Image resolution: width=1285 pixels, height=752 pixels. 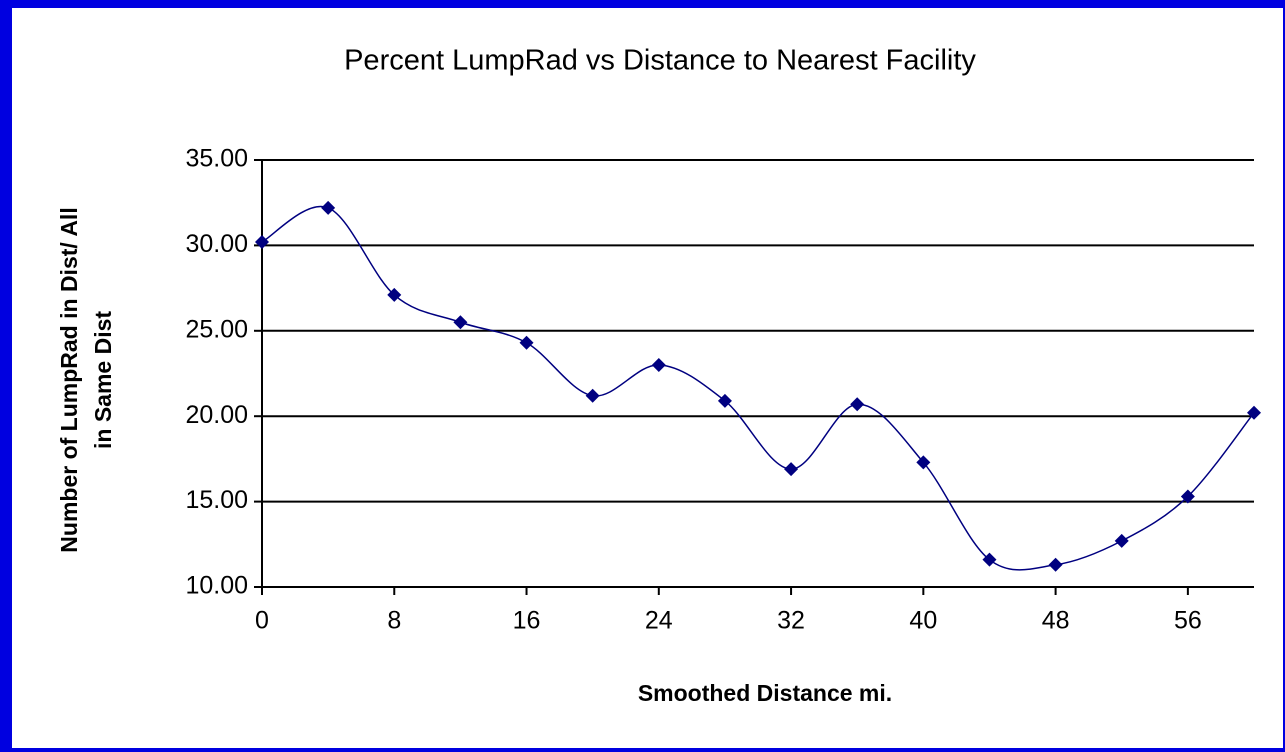 I want to click on x-tick-label: 0, so click(x=262, y=621).